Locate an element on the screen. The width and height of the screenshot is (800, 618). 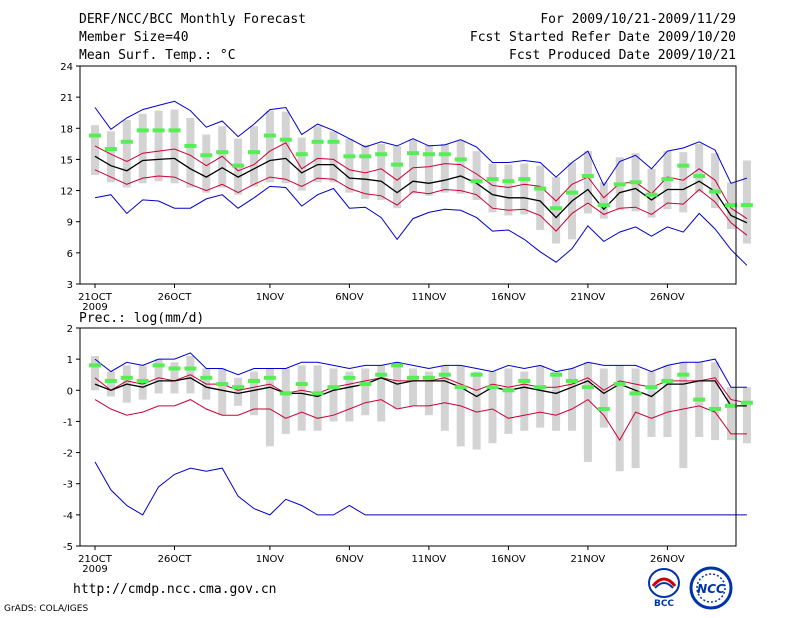
prec-max-line is located at coordinates (420, 370).